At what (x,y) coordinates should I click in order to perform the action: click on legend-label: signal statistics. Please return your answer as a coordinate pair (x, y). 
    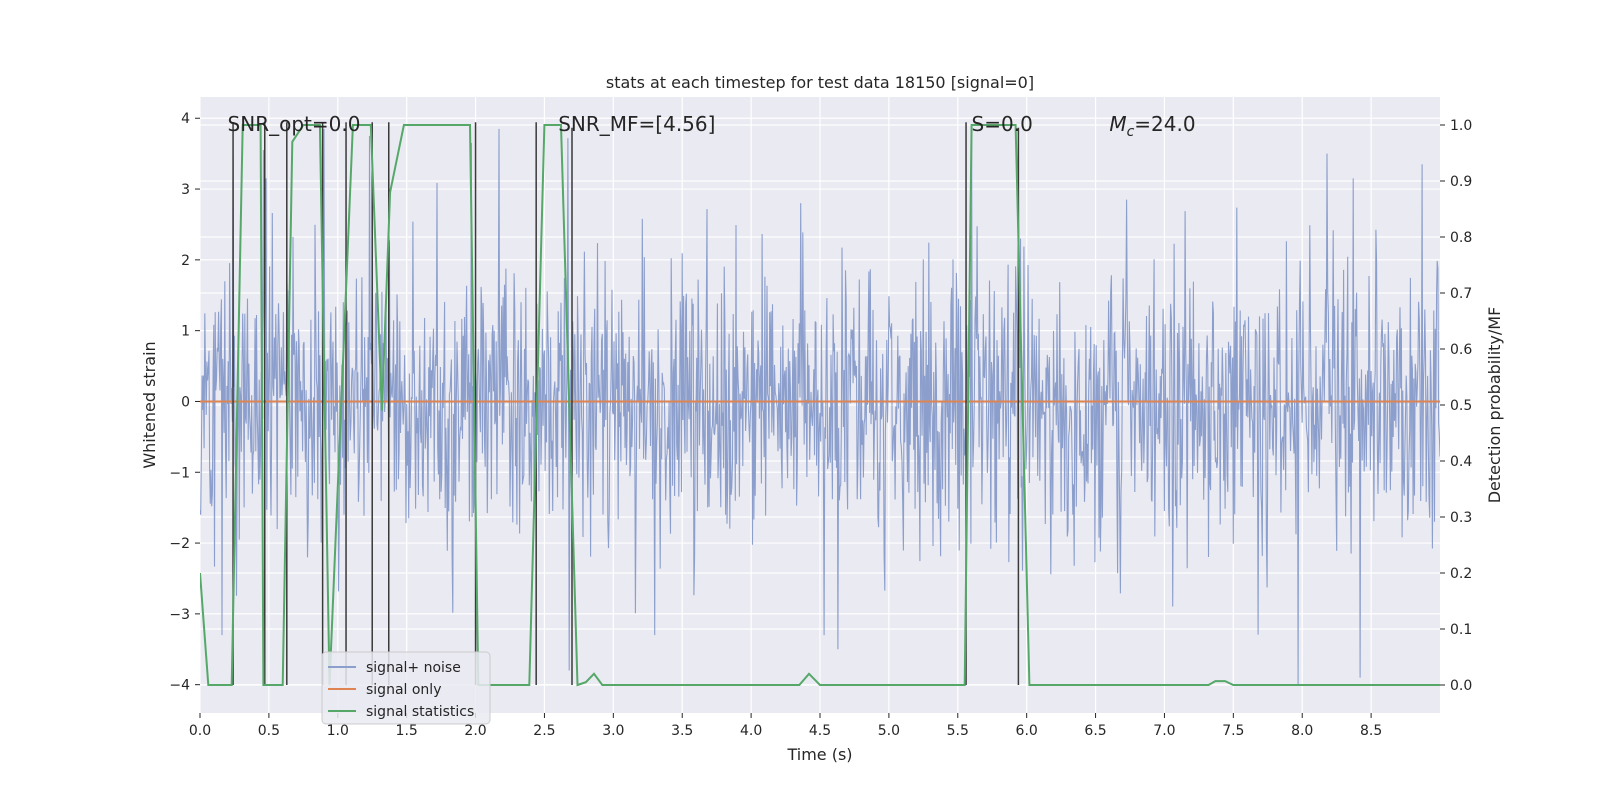
    Looking at the image, I should click on (420, 712).